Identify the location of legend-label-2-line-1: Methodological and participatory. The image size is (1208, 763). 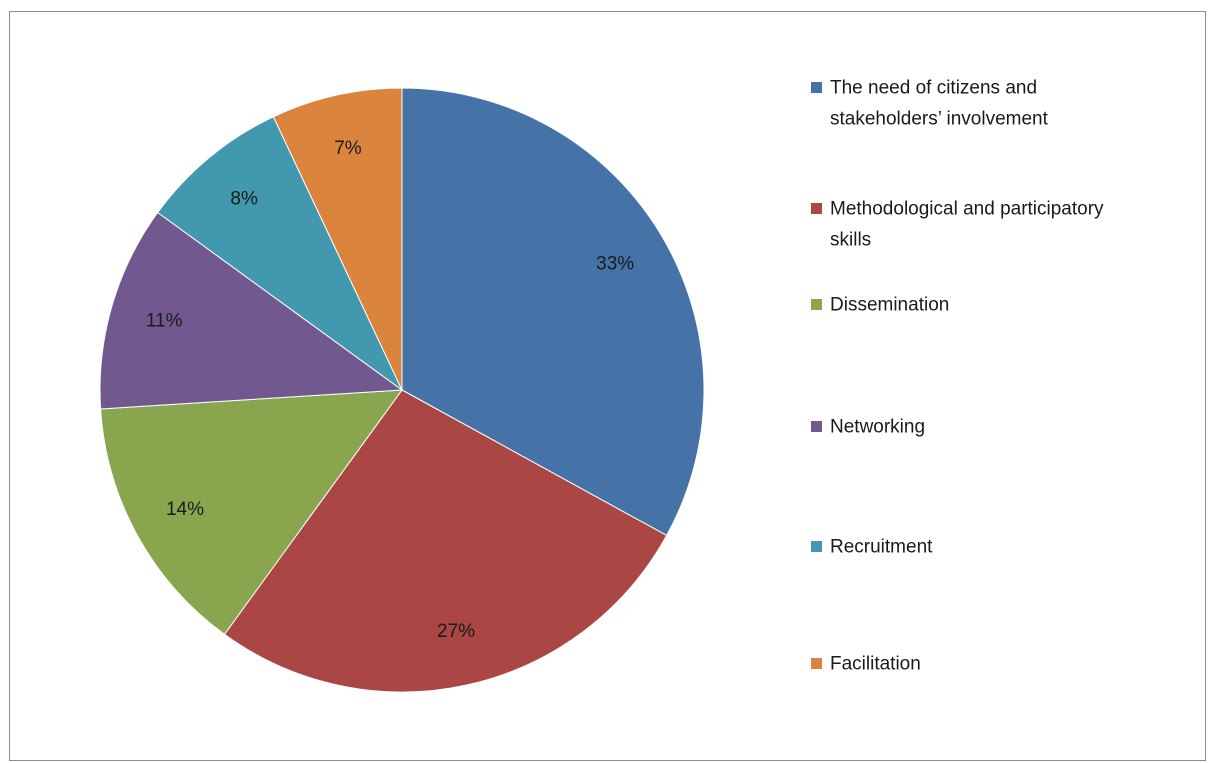
(967, 209).